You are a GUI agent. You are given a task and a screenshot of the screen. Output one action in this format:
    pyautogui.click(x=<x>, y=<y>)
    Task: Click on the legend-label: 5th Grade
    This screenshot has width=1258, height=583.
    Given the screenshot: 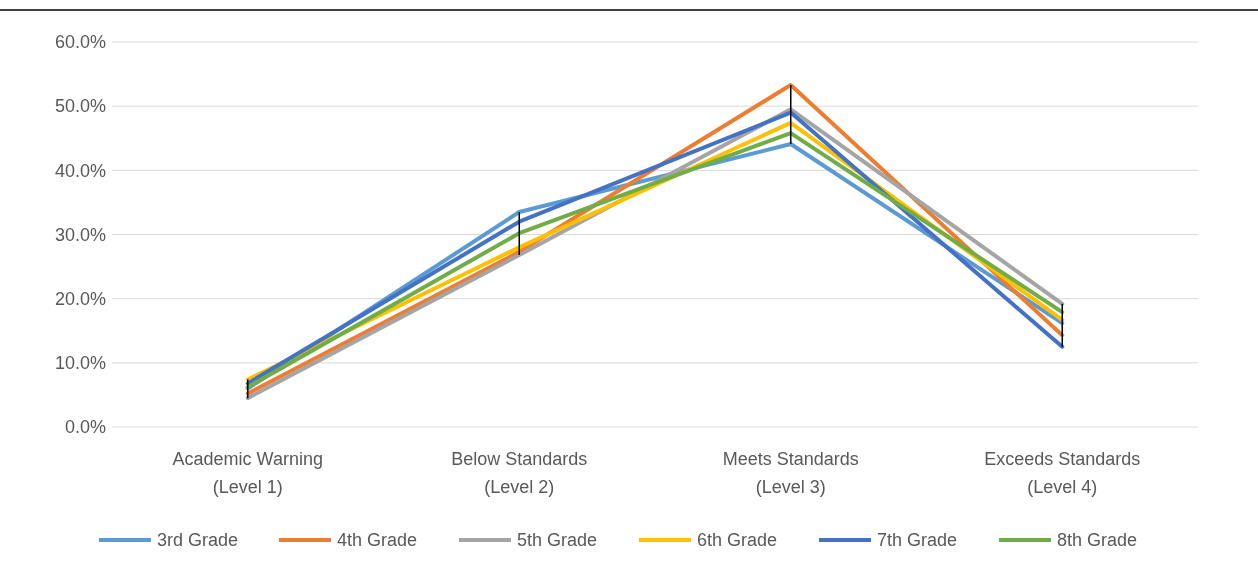 What is the action you would take?
    pyautogui.click(x=557, y=540)
    